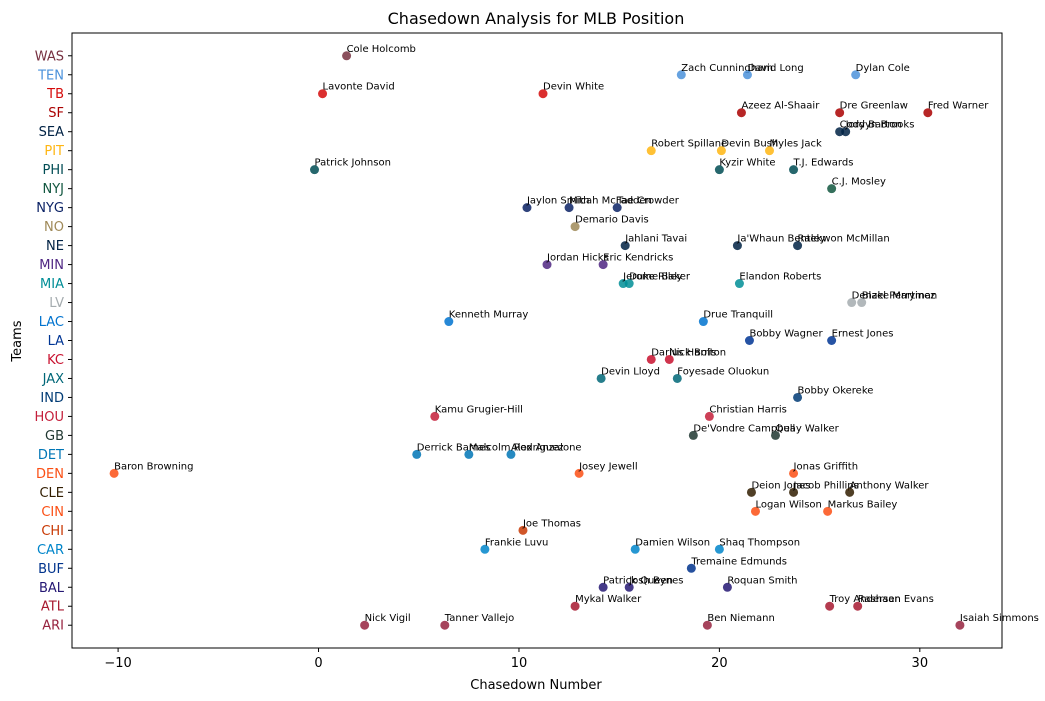  What do you see at coordinates (56, 113) in the screenshot?
I see `y-tick-label: SF` at bounding box center [56, 113].